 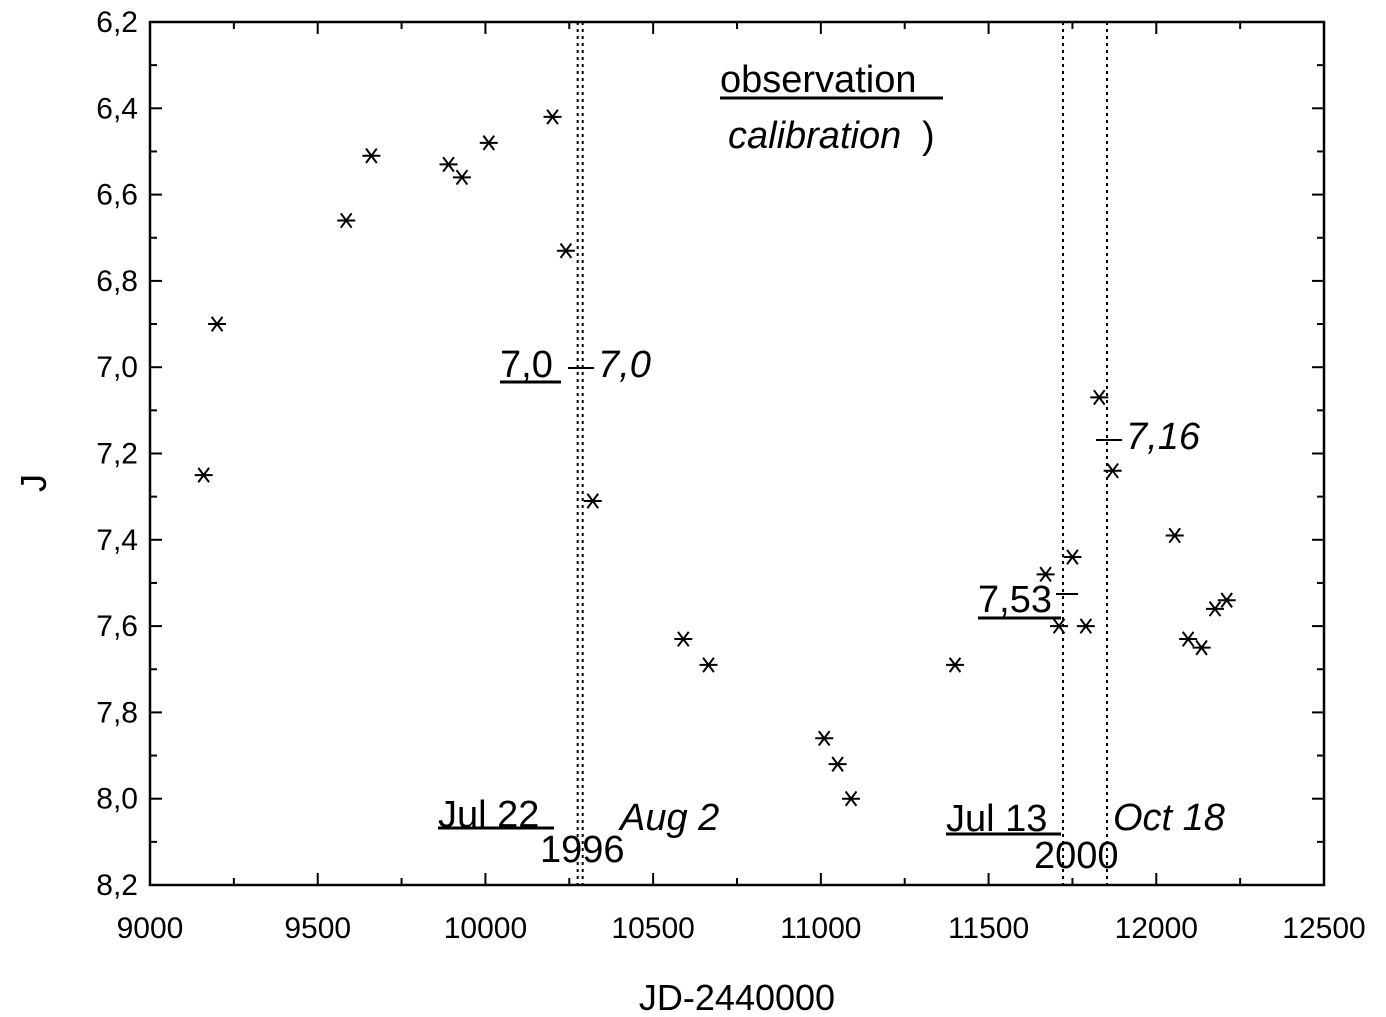 What do you see at coordinates (988, 928) in the screenshot?
I see `x-tick-label: 11500` at bounding box center [988, 928].